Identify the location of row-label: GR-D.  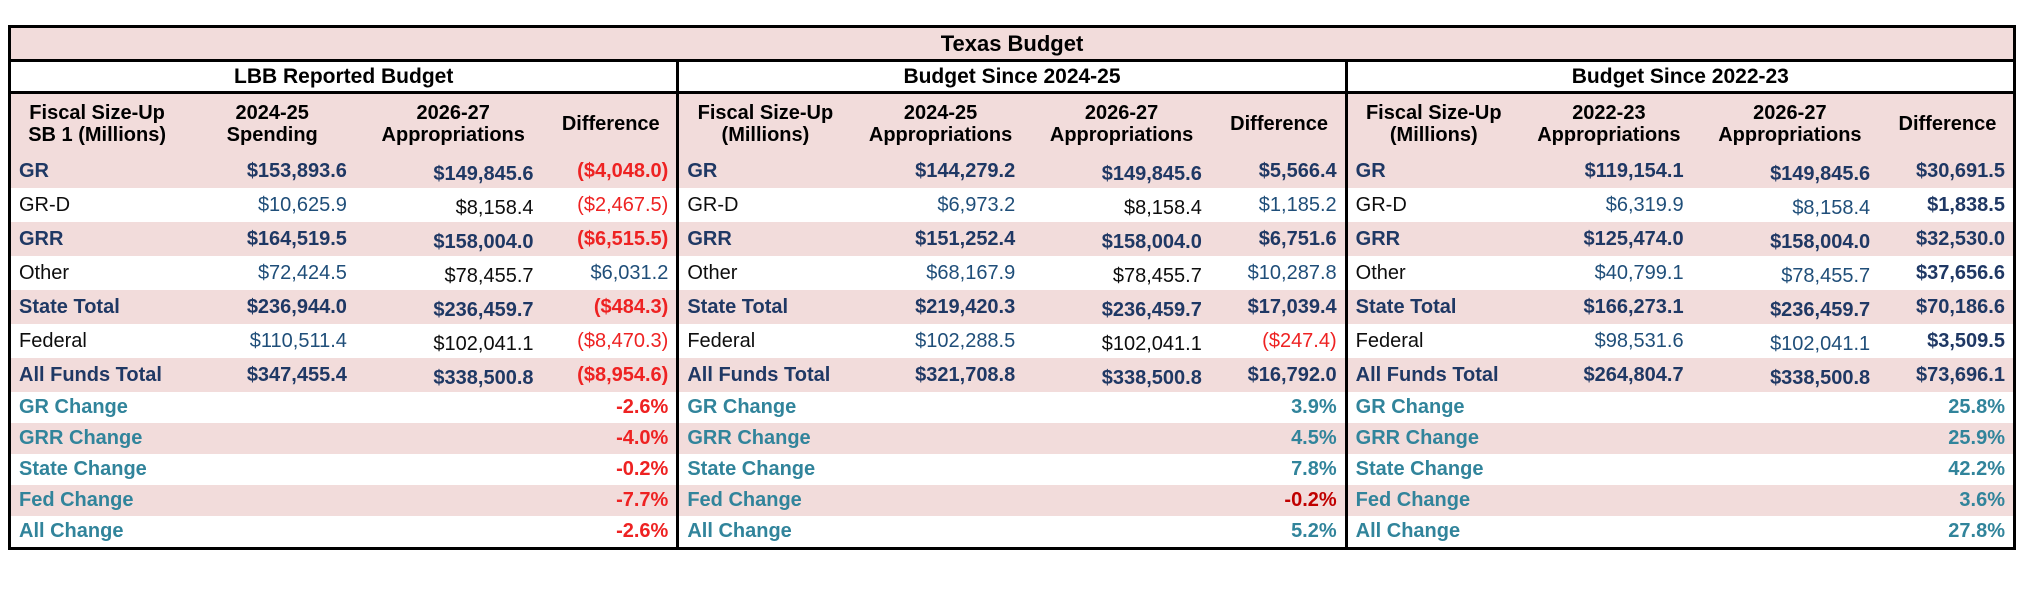
(1381, 204).